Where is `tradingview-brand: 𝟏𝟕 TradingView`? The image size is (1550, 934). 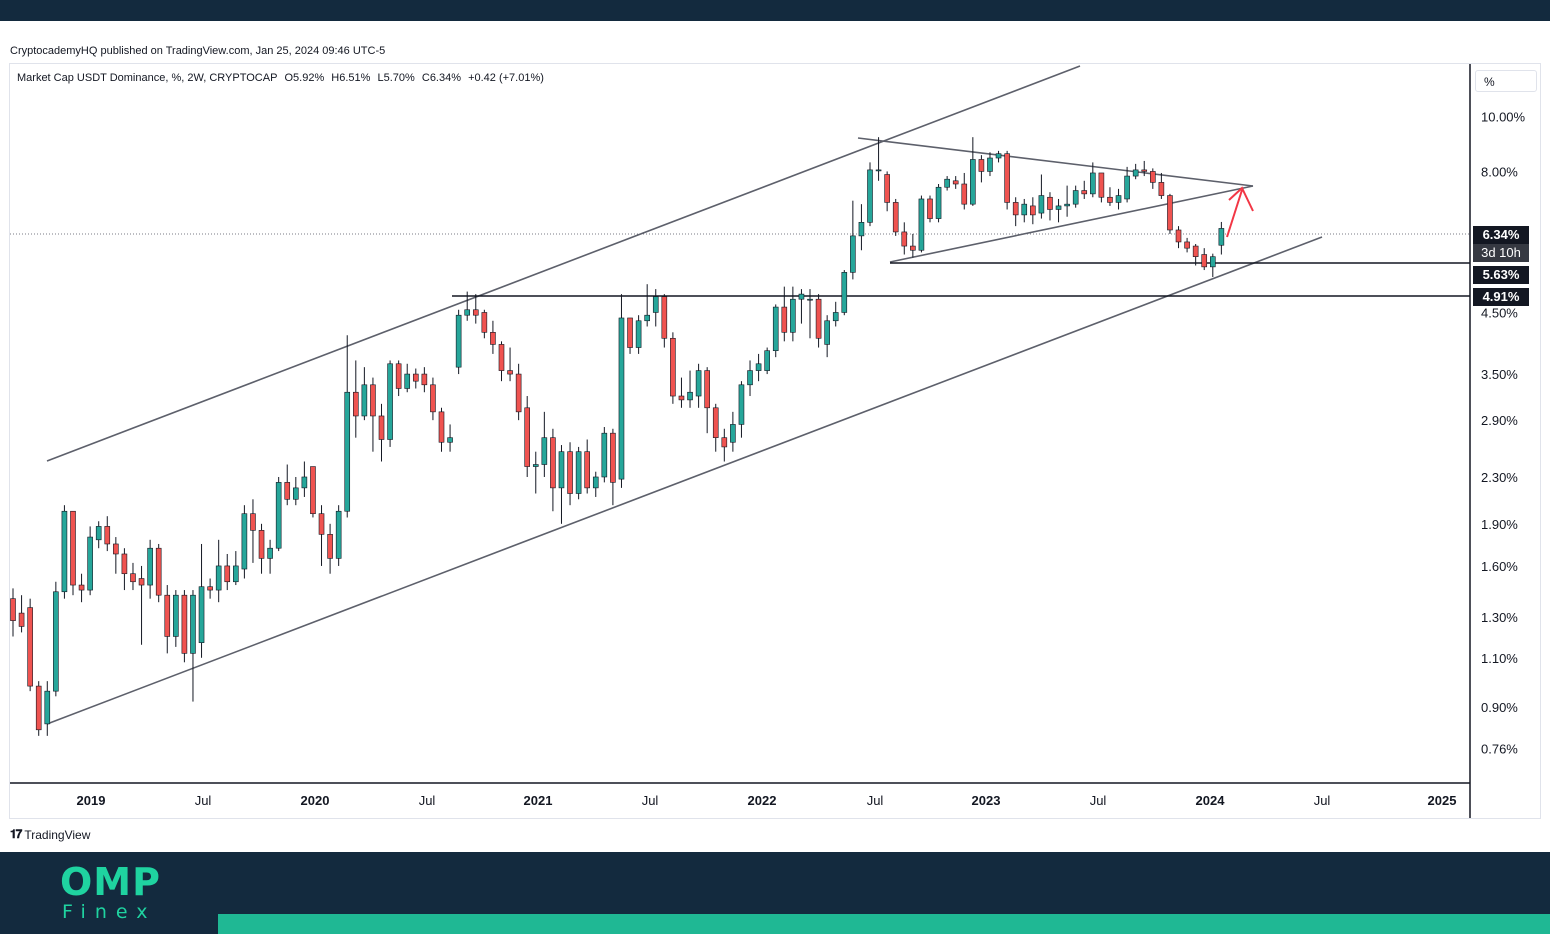
tradingview-brand: 𝟏𝟕 TradingView is located at coordinates (50, 834).